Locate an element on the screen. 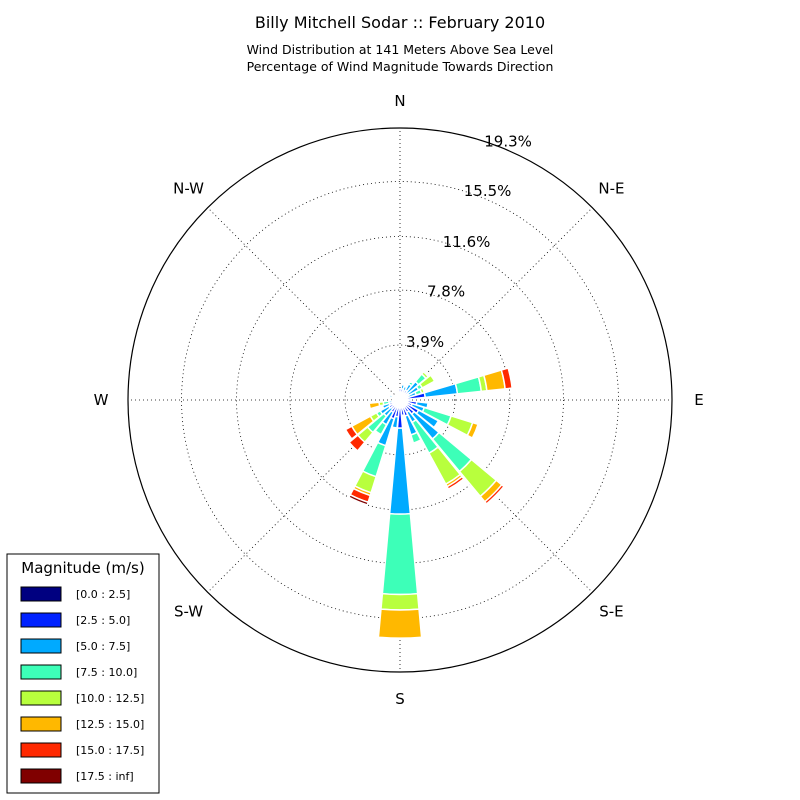 The width and height of the screenshot is (800, 800). radial-tick-label: 19.3% is located at coordinates (508, 142).